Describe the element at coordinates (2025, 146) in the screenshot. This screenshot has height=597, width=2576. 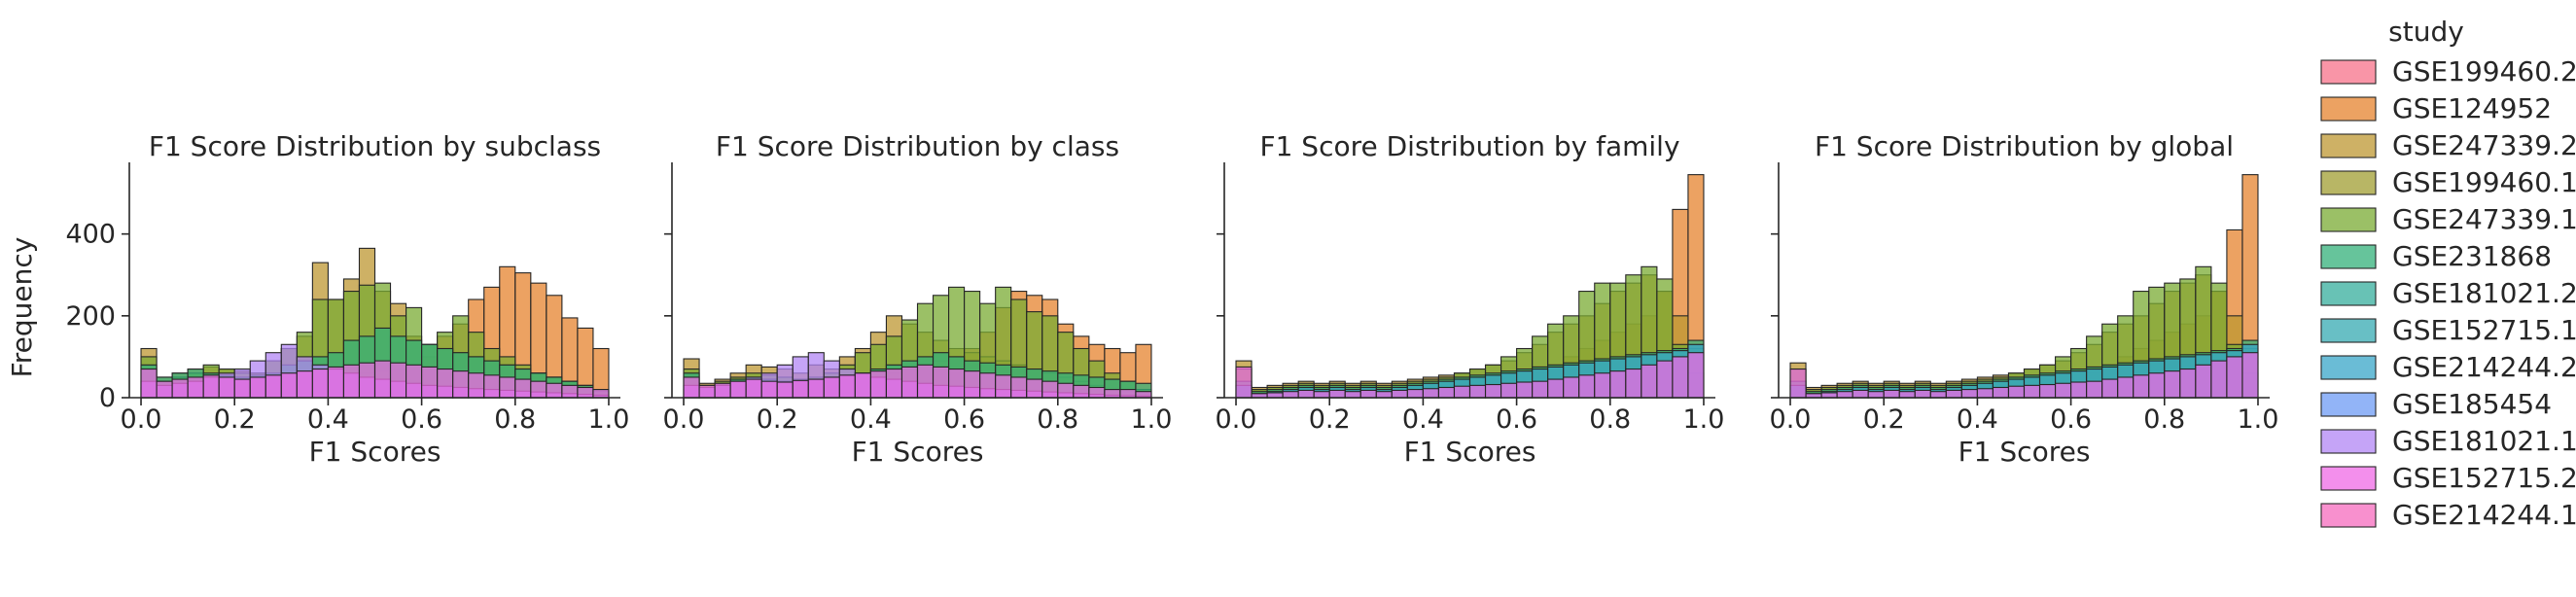
I see `panel-title: F1 Score Distribution by global` at that location.